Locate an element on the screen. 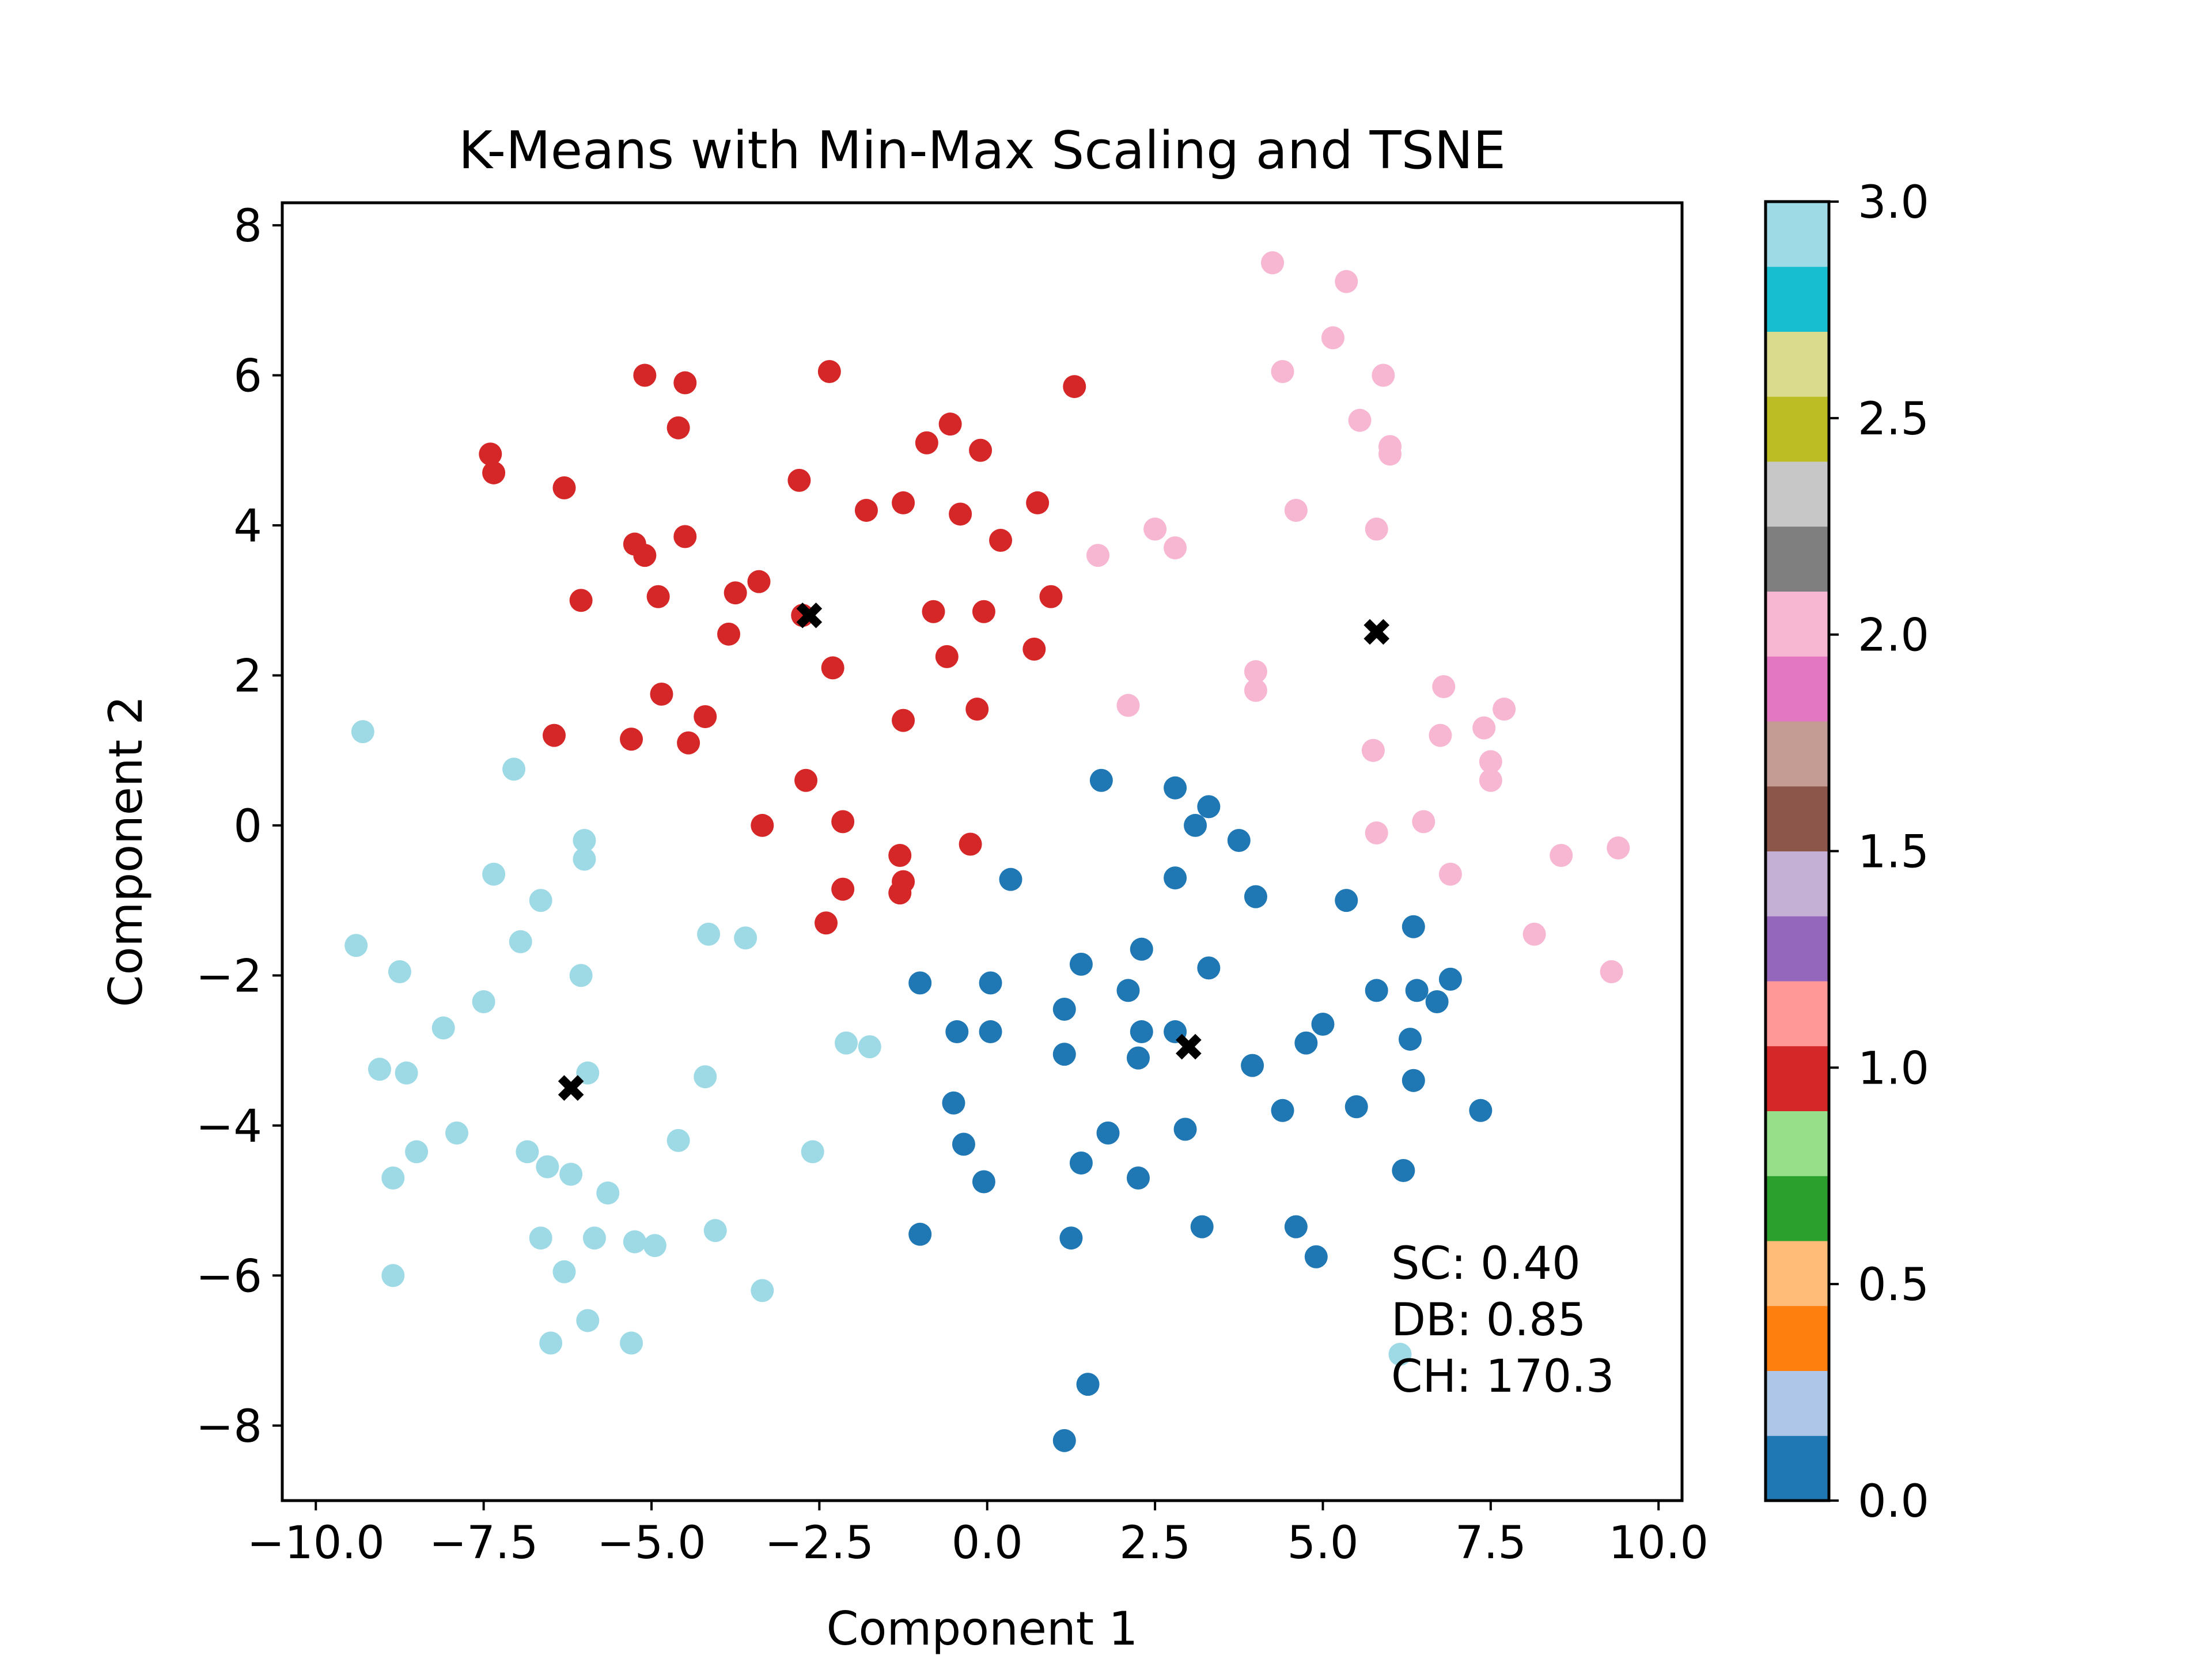  y-tick-label: −2 is located at coordinates (229, 976).